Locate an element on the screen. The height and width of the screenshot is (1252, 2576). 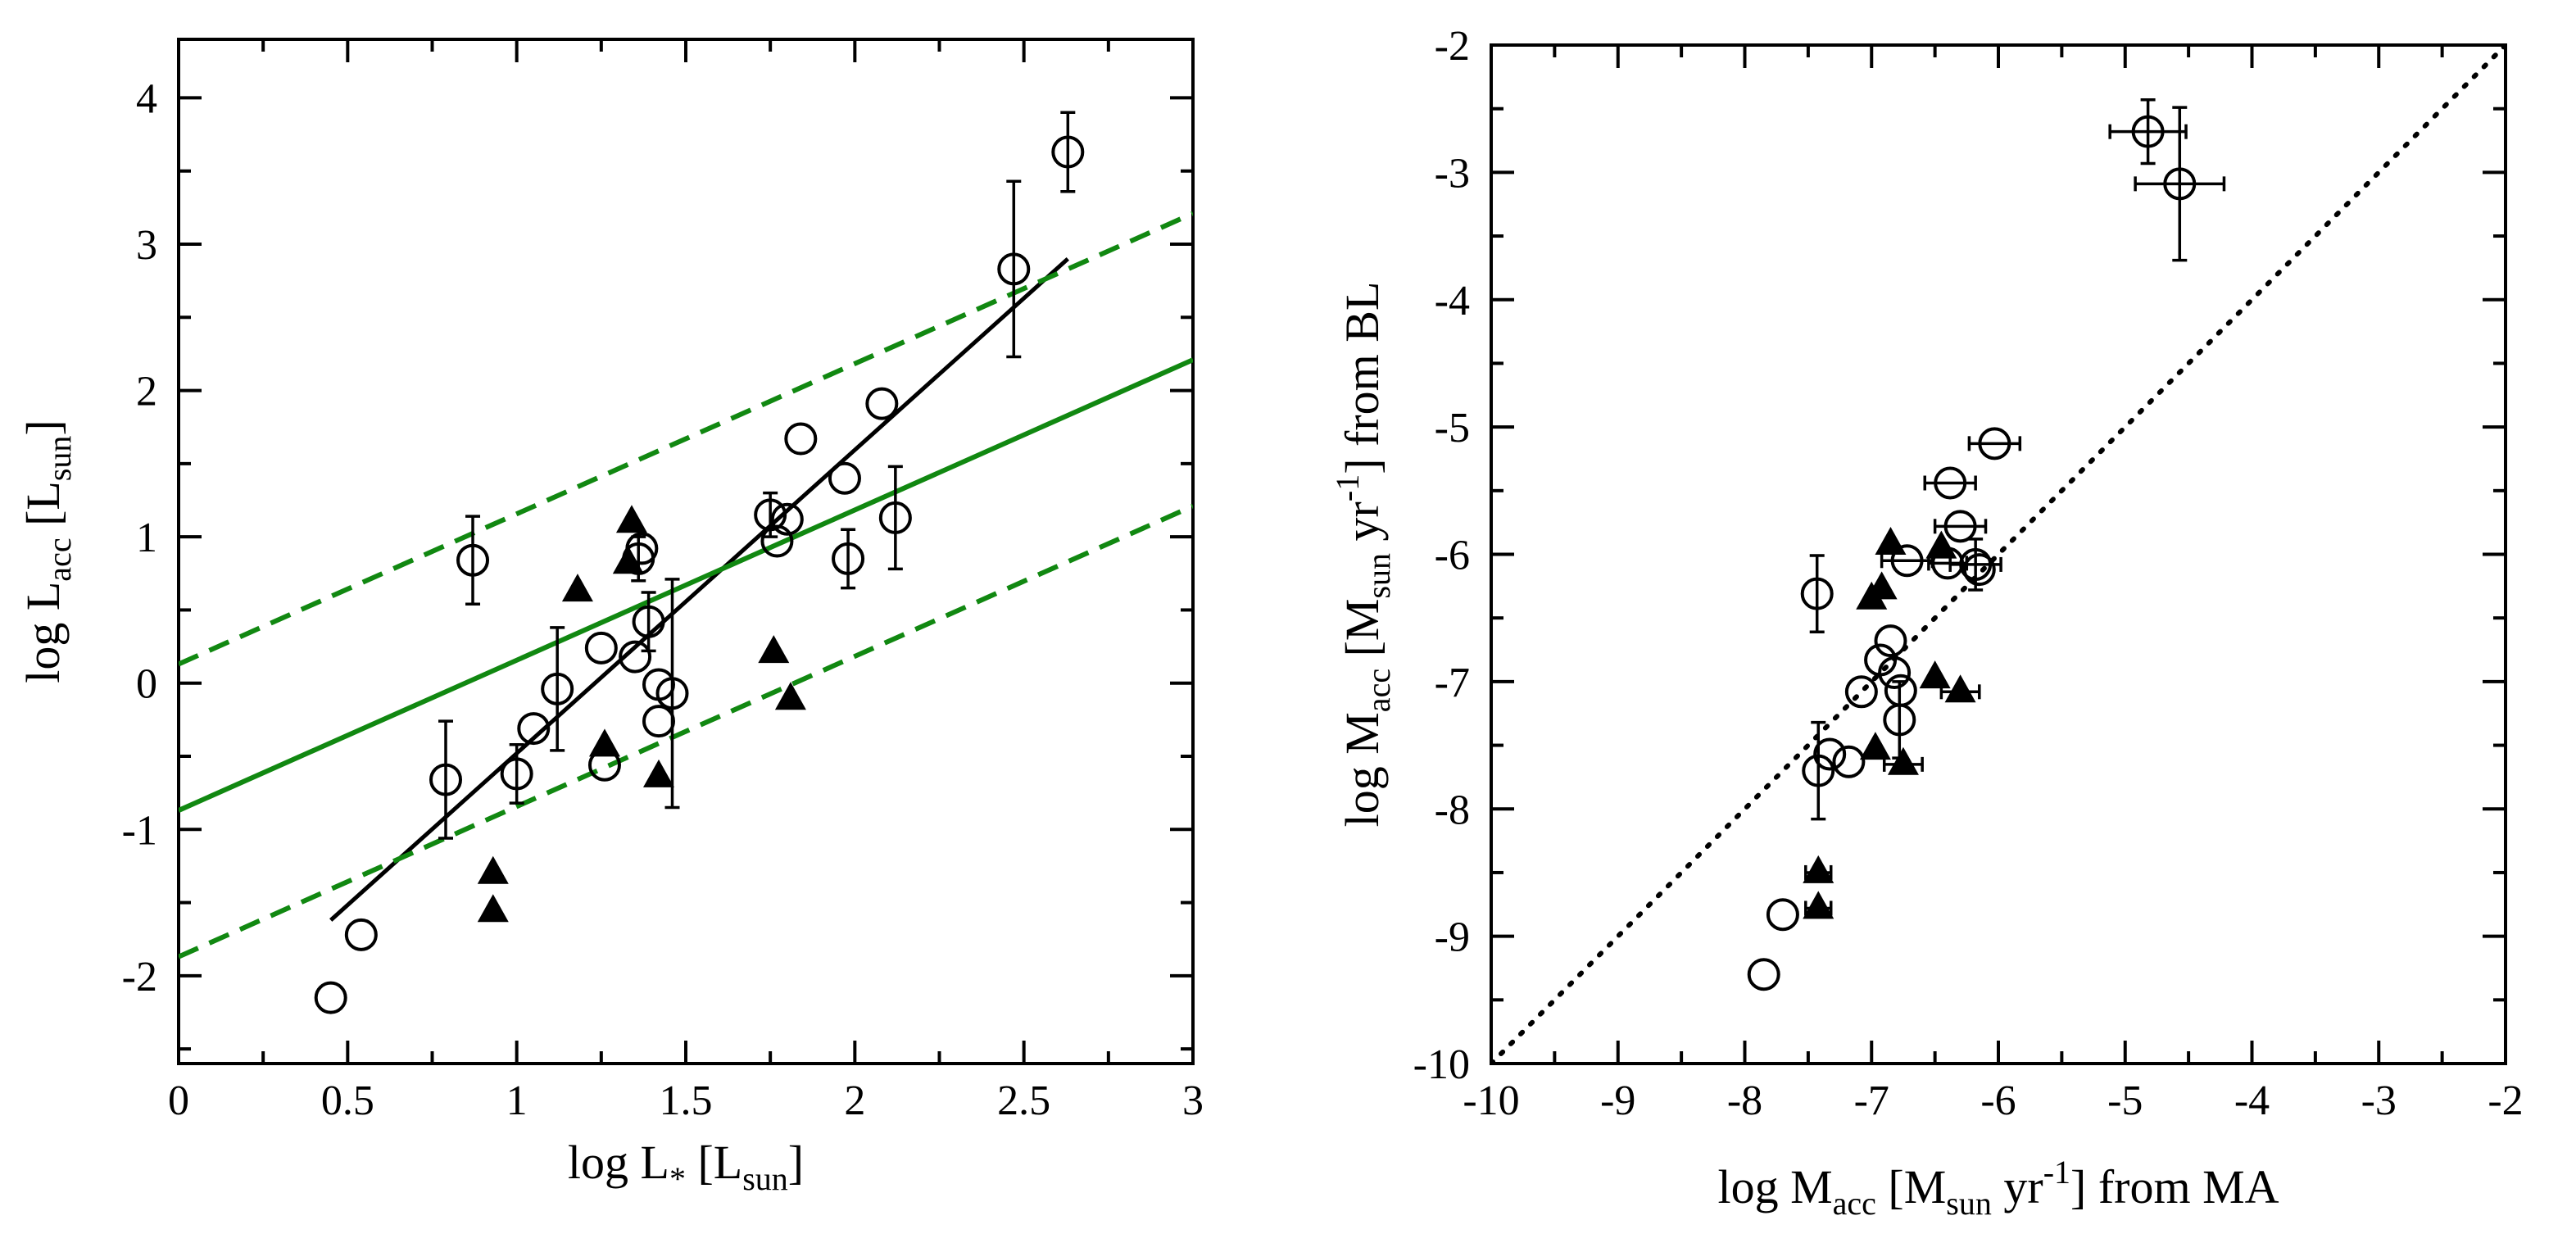
right-x-tick-label: -4 is located at coordinates (2252, 1100).